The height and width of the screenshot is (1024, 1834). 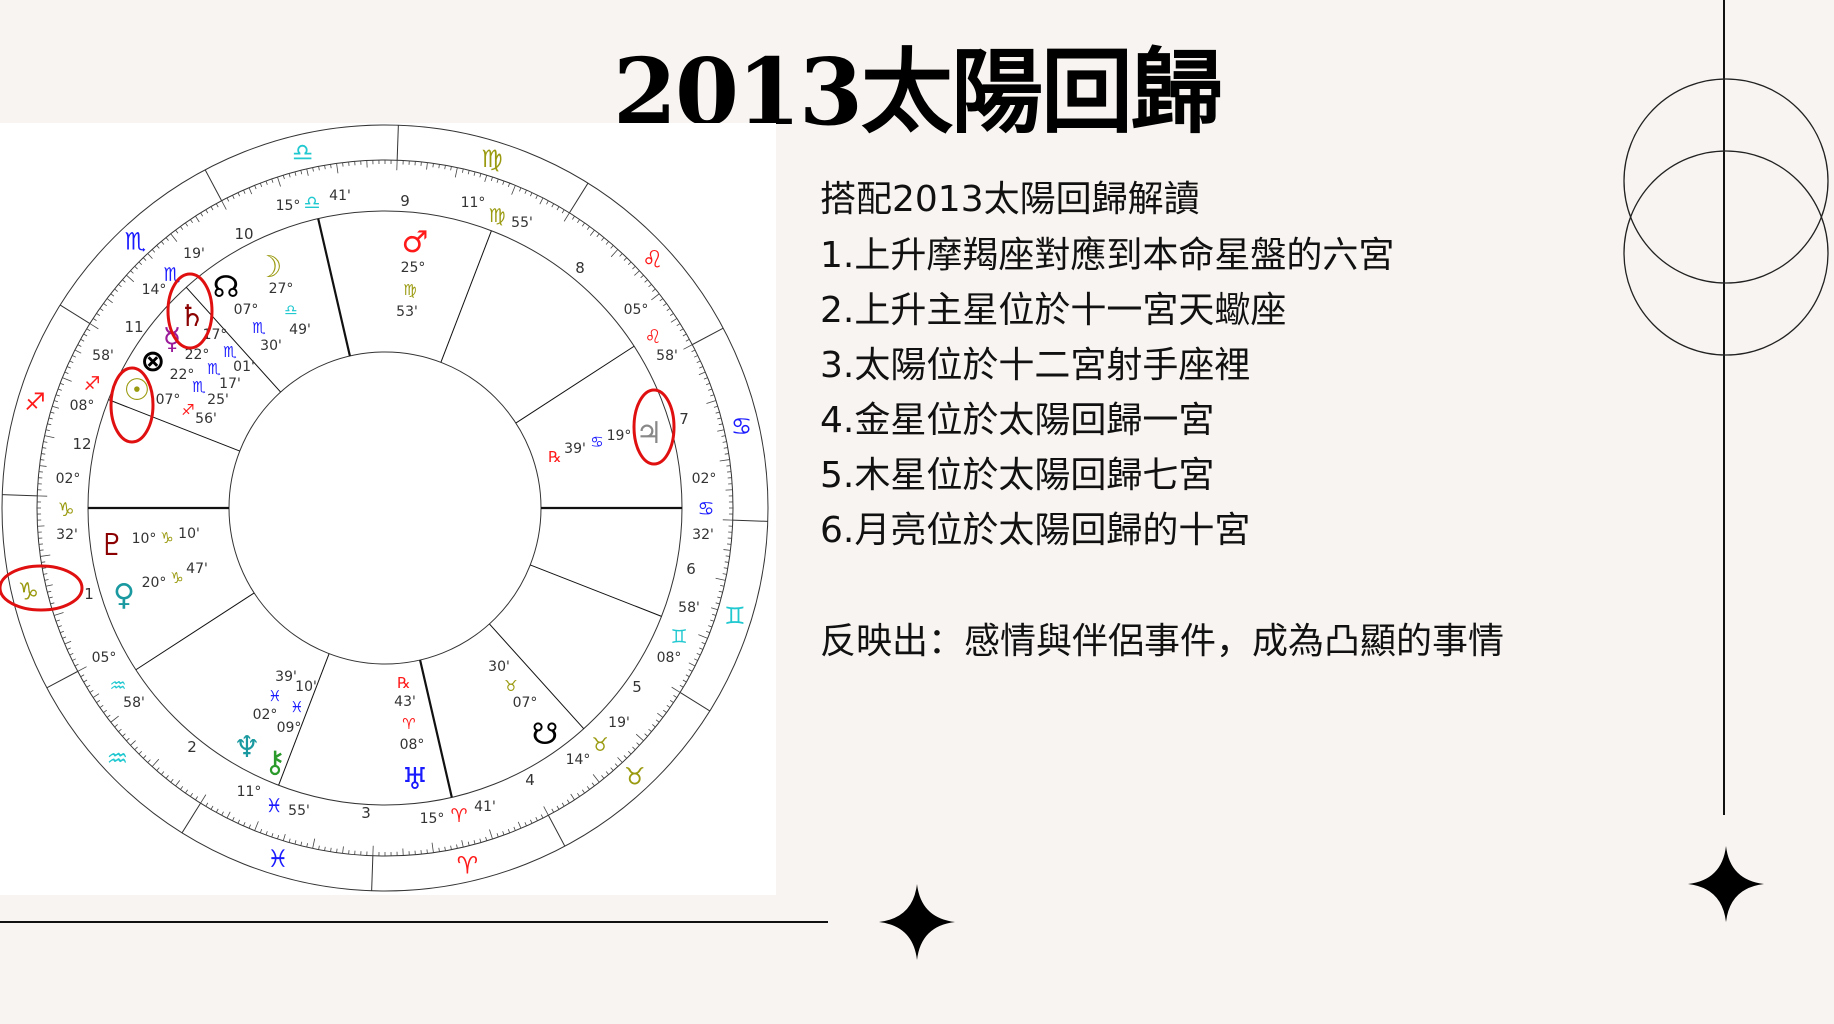 I want to click on divider-vertical, so click(x=1724, y=407).